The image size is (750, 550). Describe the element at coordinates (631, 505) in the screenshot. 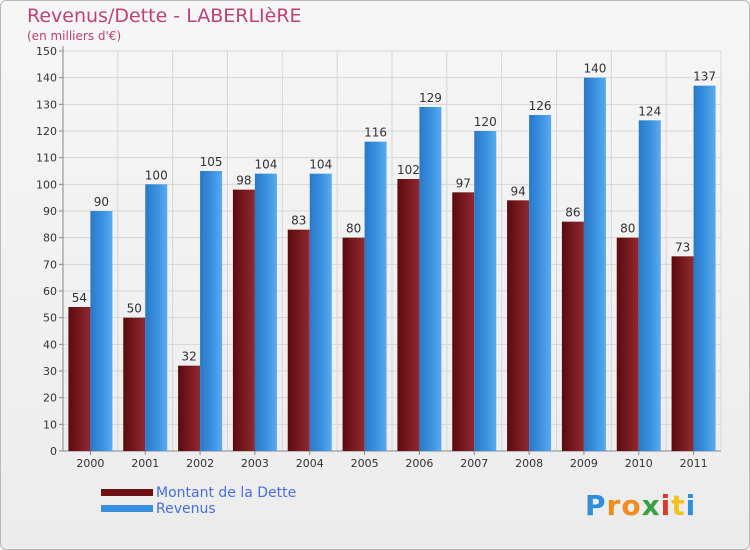

I see `logo-letter: o` at that location.